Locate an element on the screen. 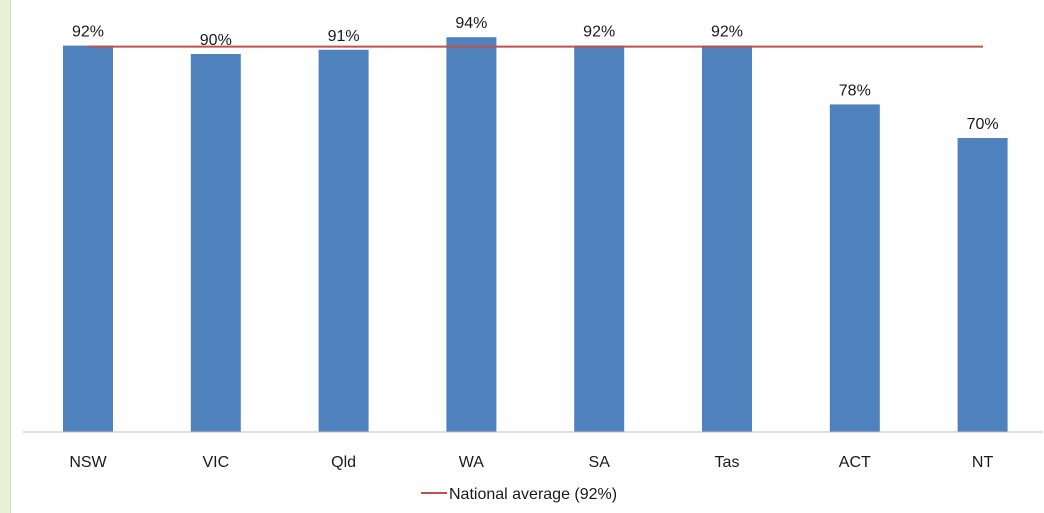 The width and height of the screenshot is (1044, 513). data-label-vic: 90% is located at coordinates (216, 40).